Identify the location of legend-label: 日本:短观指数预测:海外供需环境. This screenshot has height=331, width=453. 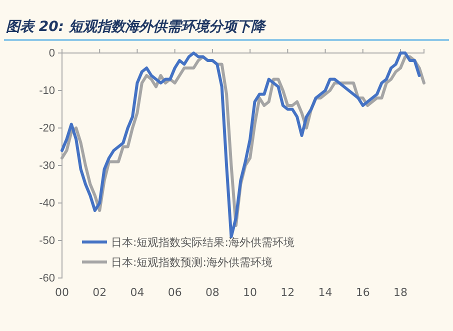
(191, 262).